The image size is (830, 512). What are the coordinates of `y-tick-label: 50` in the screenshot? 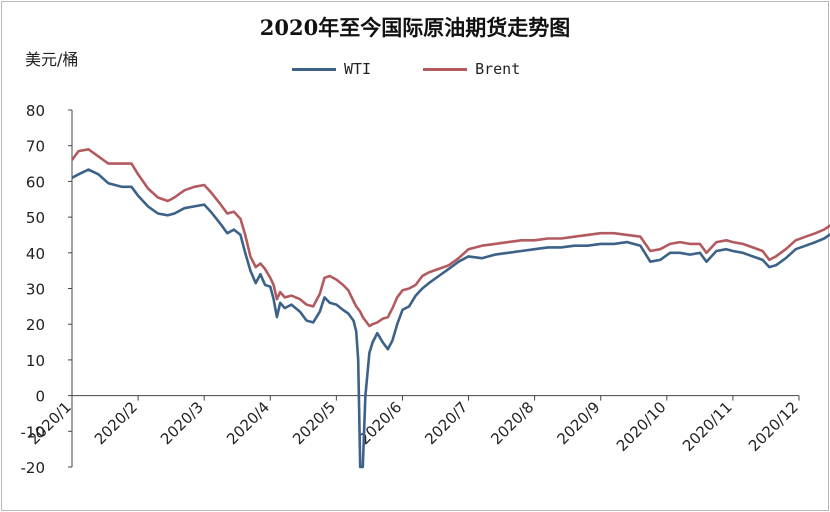 It's located at (35, 218).